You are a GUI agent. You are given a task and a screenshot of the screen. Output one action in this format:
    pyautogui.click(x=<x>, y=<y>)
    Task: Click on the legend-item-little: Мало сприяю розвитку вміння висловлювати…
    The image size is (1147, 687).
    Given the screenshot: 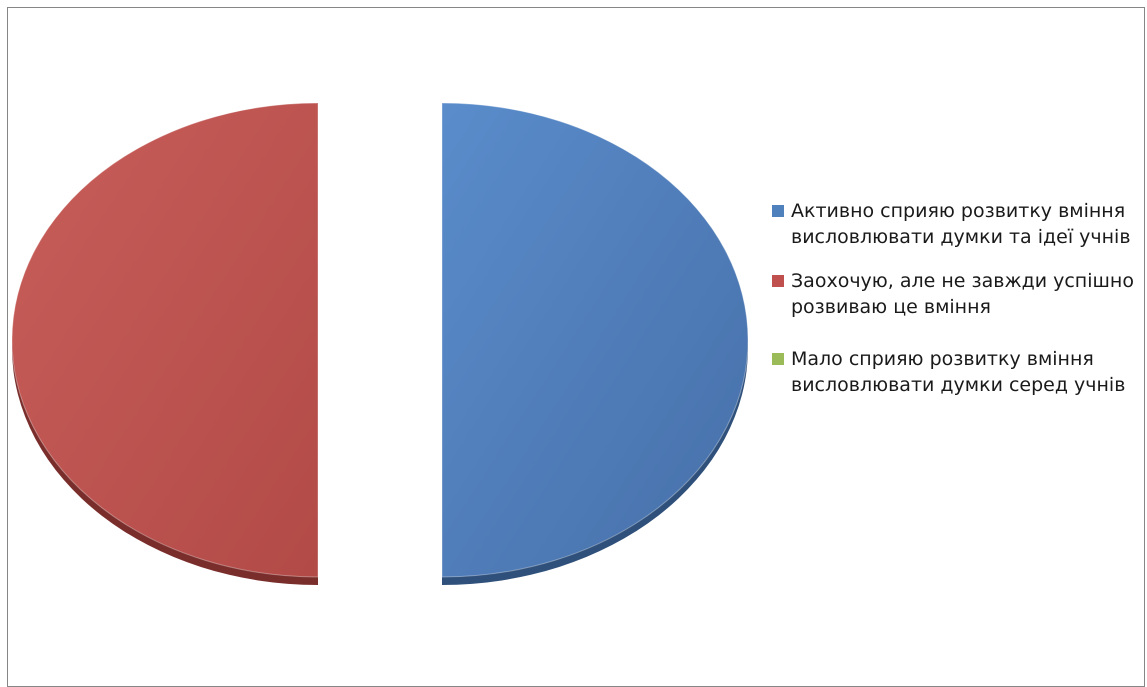 What is the action you would take?
    pyautogui.click(x=959, y=372)
    